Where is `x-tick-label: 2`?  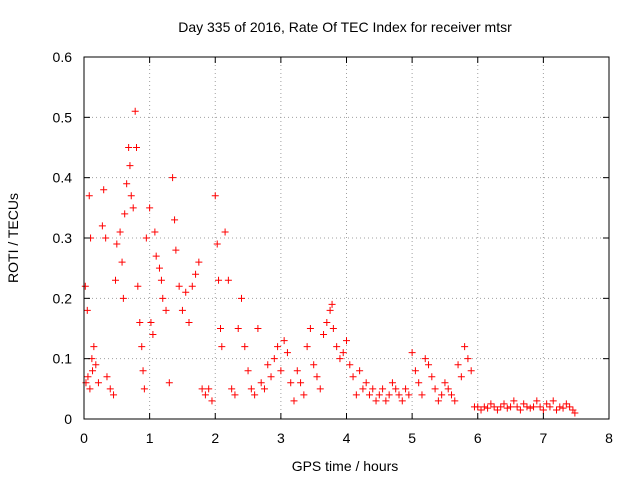 x-tick-label: 2 is located at coordinates (215, 438).